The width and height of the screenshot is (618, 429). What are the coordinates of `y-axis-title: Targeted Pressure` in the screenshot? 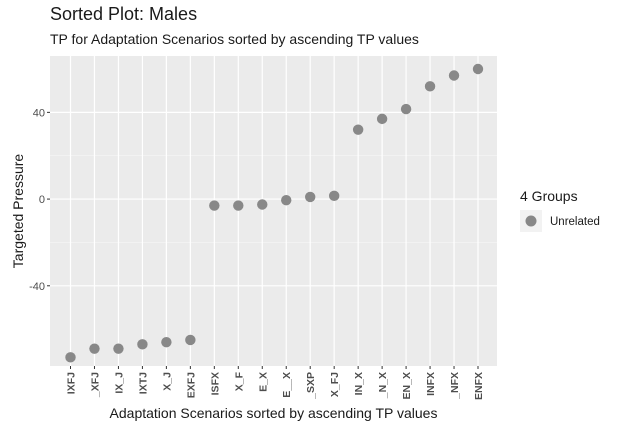 It's located at (18, 211).